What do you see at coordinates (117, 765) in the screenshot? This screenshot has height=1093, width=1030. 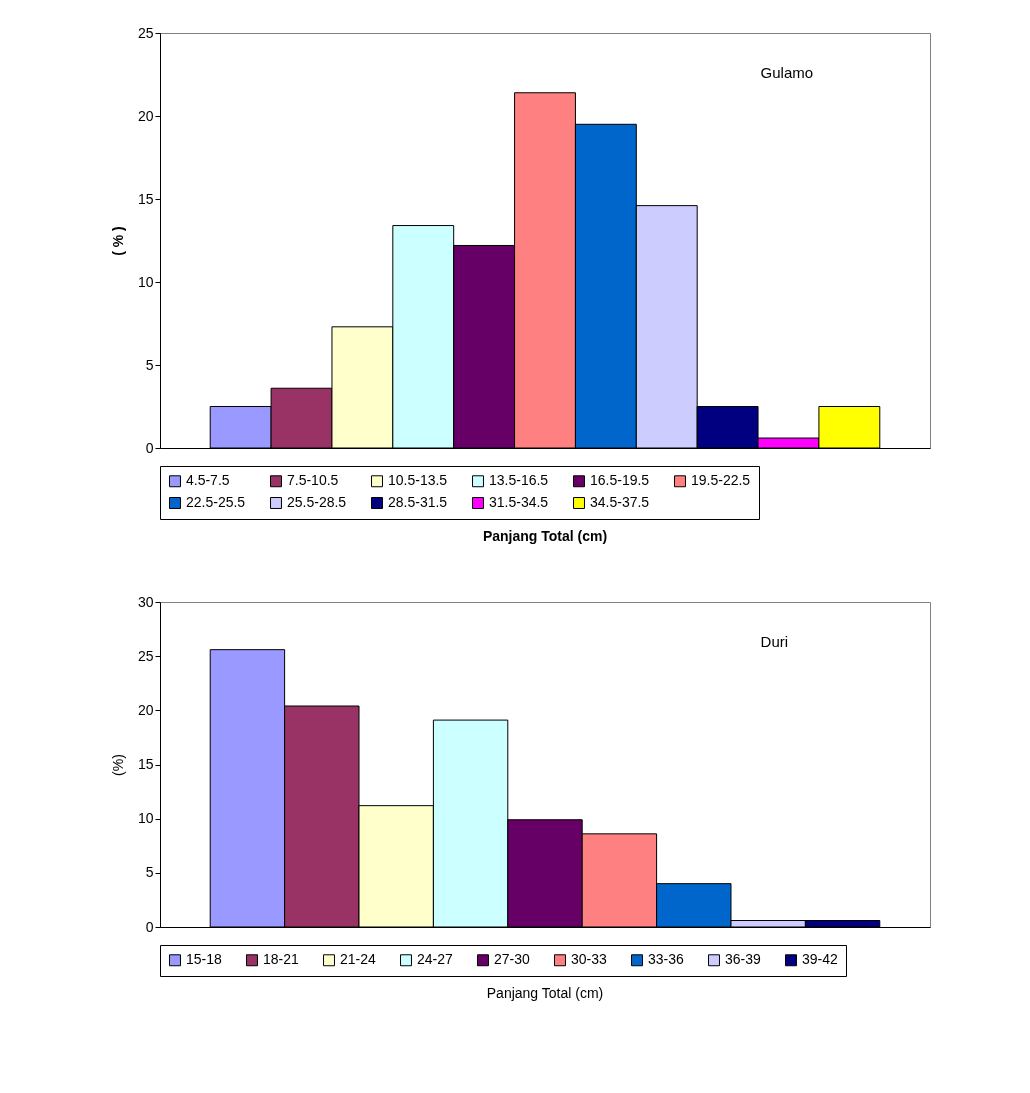 I see `y-axis-title: (%)` at bounding box center [117, 765].